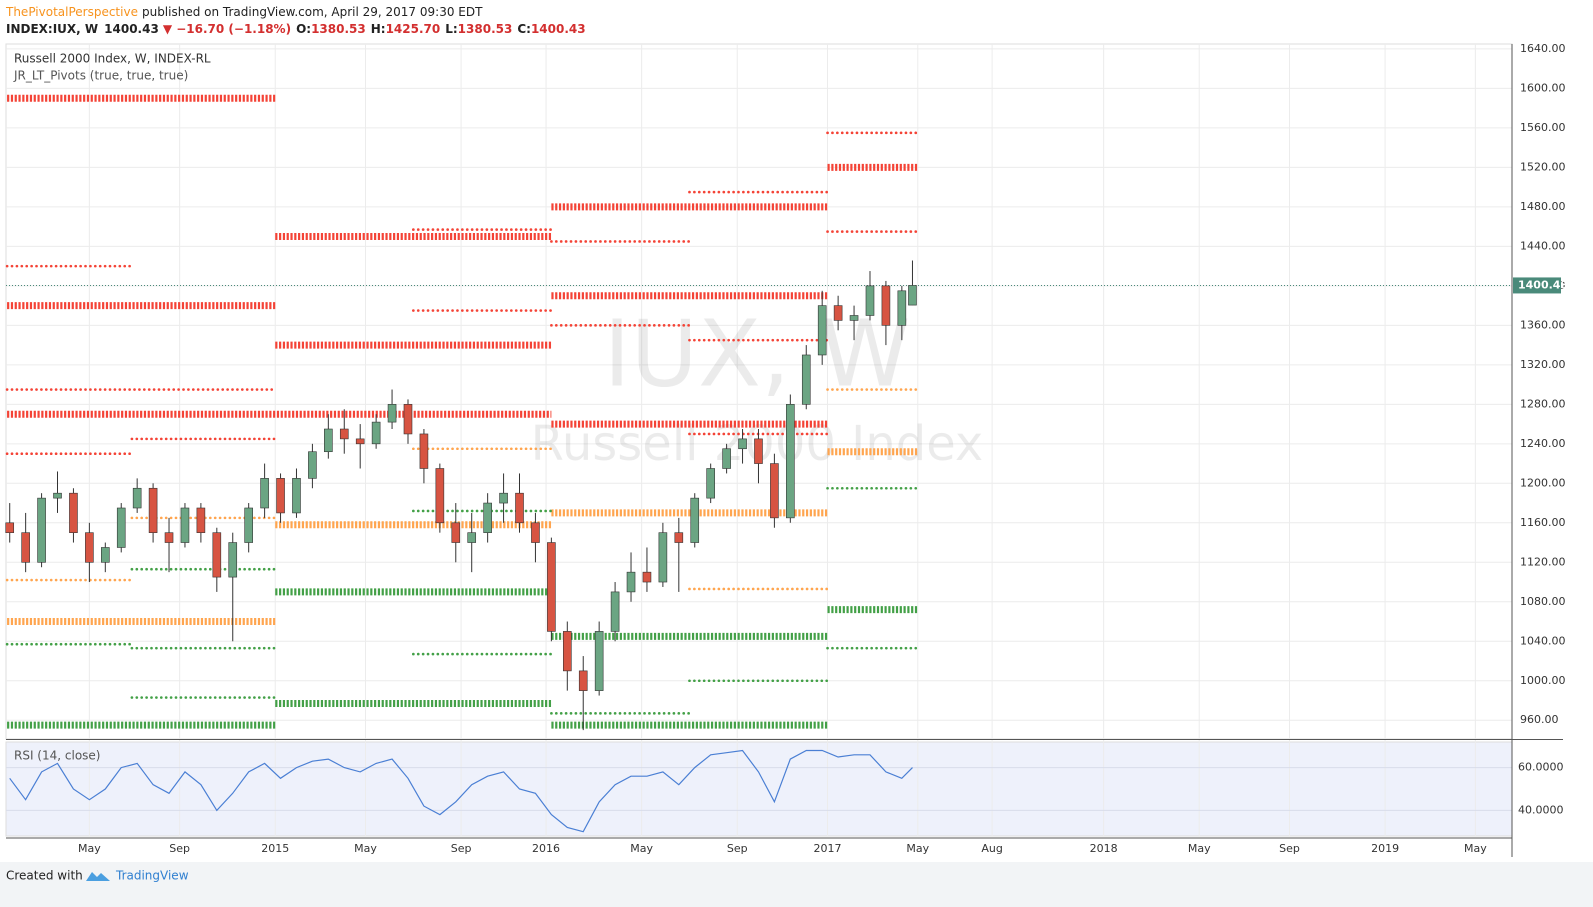 This screenshot has width=1593, height=907. I want to click on ohlc-label: O:, so click(303, 29).